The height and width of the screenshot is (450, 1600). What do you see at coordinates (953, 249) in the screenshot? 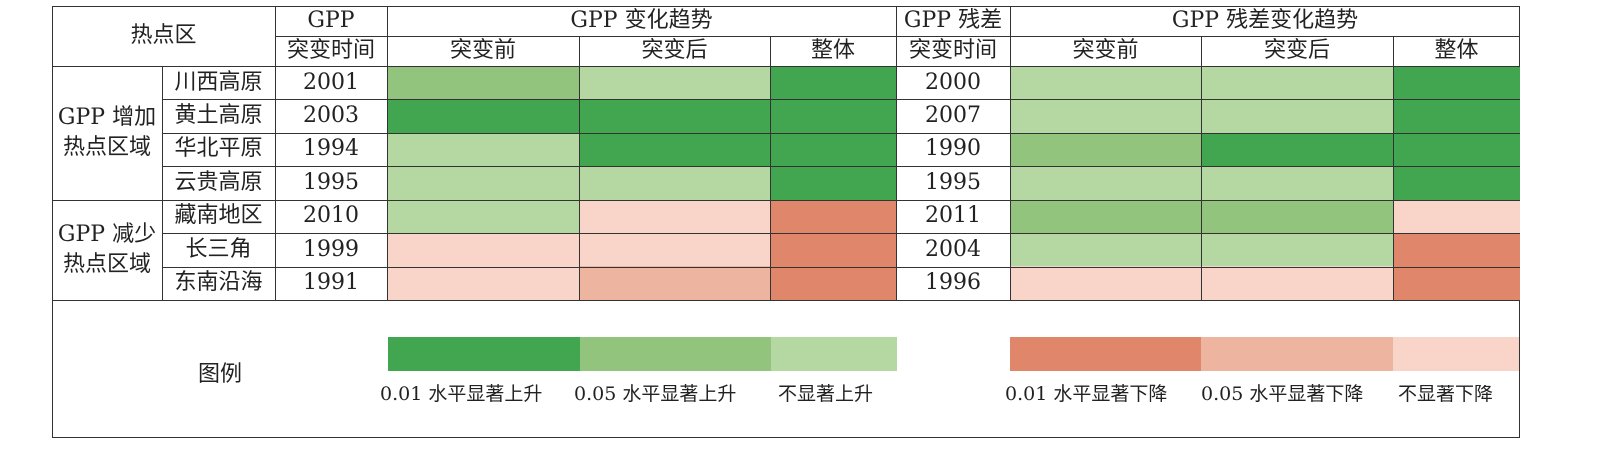
I see `residual-mutation-year: 2004` at bounding box center [953, 249].